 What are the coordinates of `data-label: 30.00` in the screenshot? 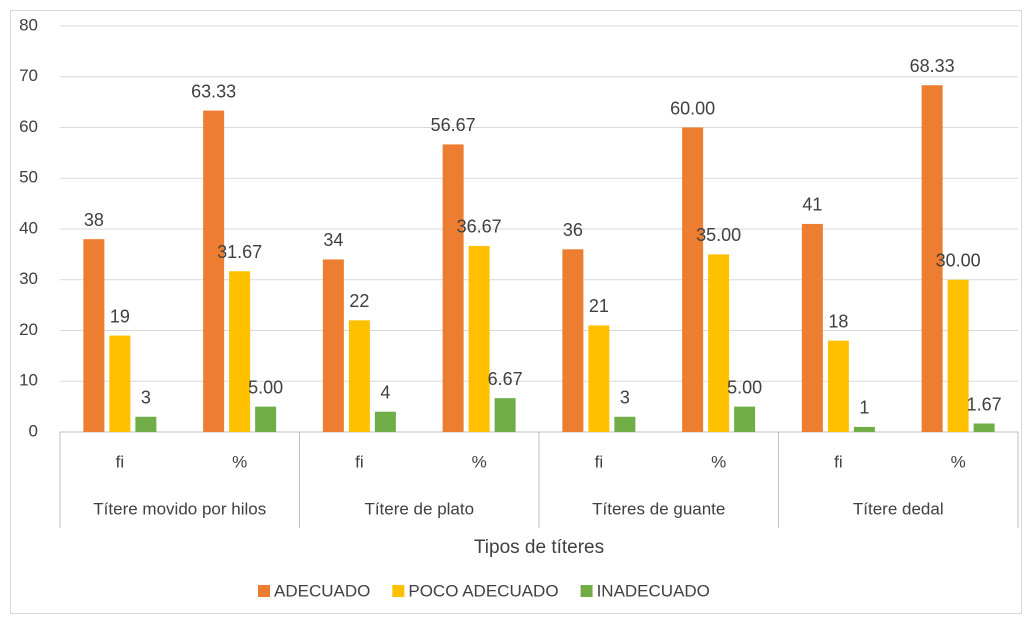 It's located at (958, 261).